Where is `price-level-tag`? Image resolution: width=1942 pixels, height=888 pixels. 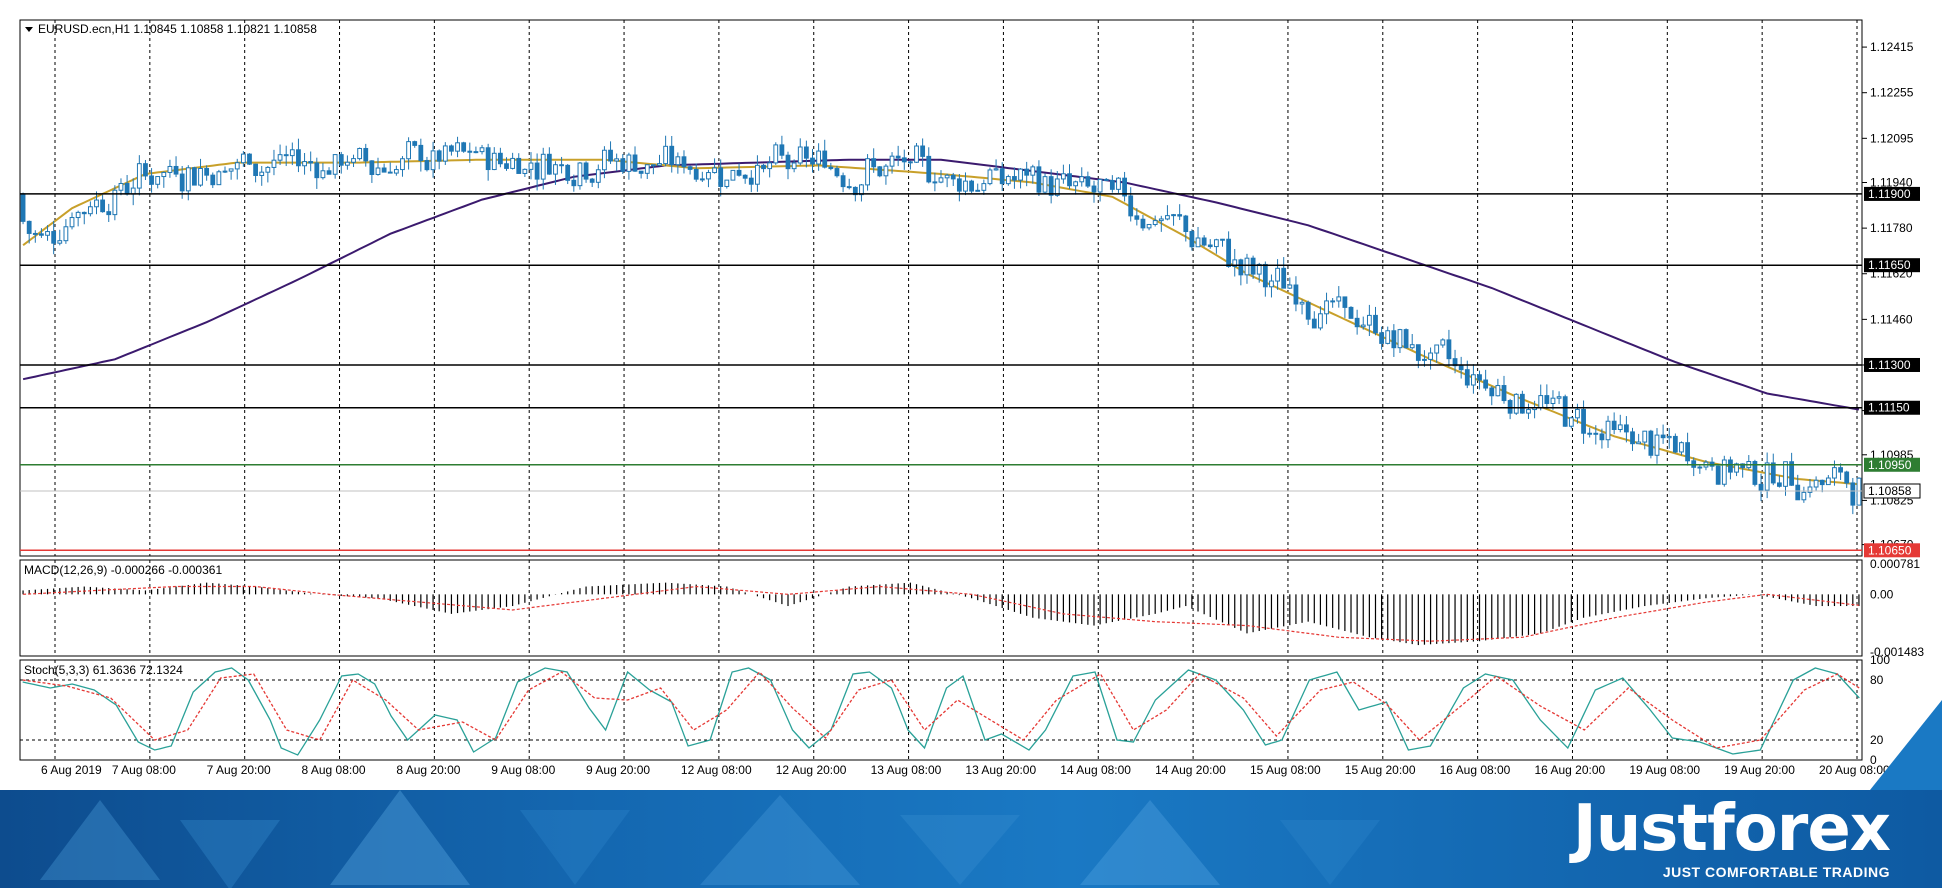
price-level-tag is located at coordinates (1892, 407).